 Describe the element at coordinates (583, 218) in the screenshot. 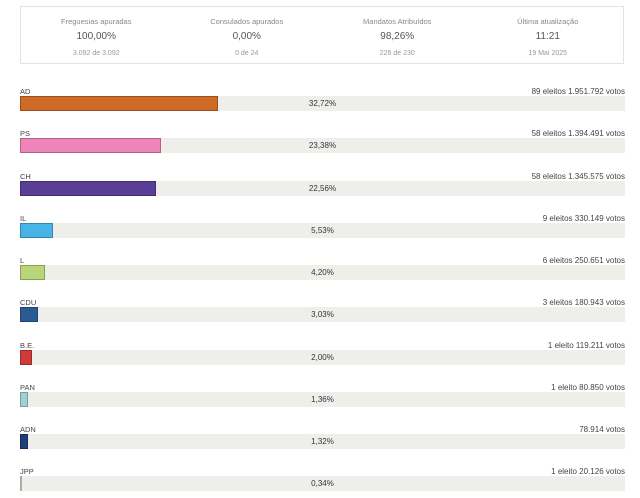

I see `party-seats-votes: 9 eleitos 330.149 votos` at that location.